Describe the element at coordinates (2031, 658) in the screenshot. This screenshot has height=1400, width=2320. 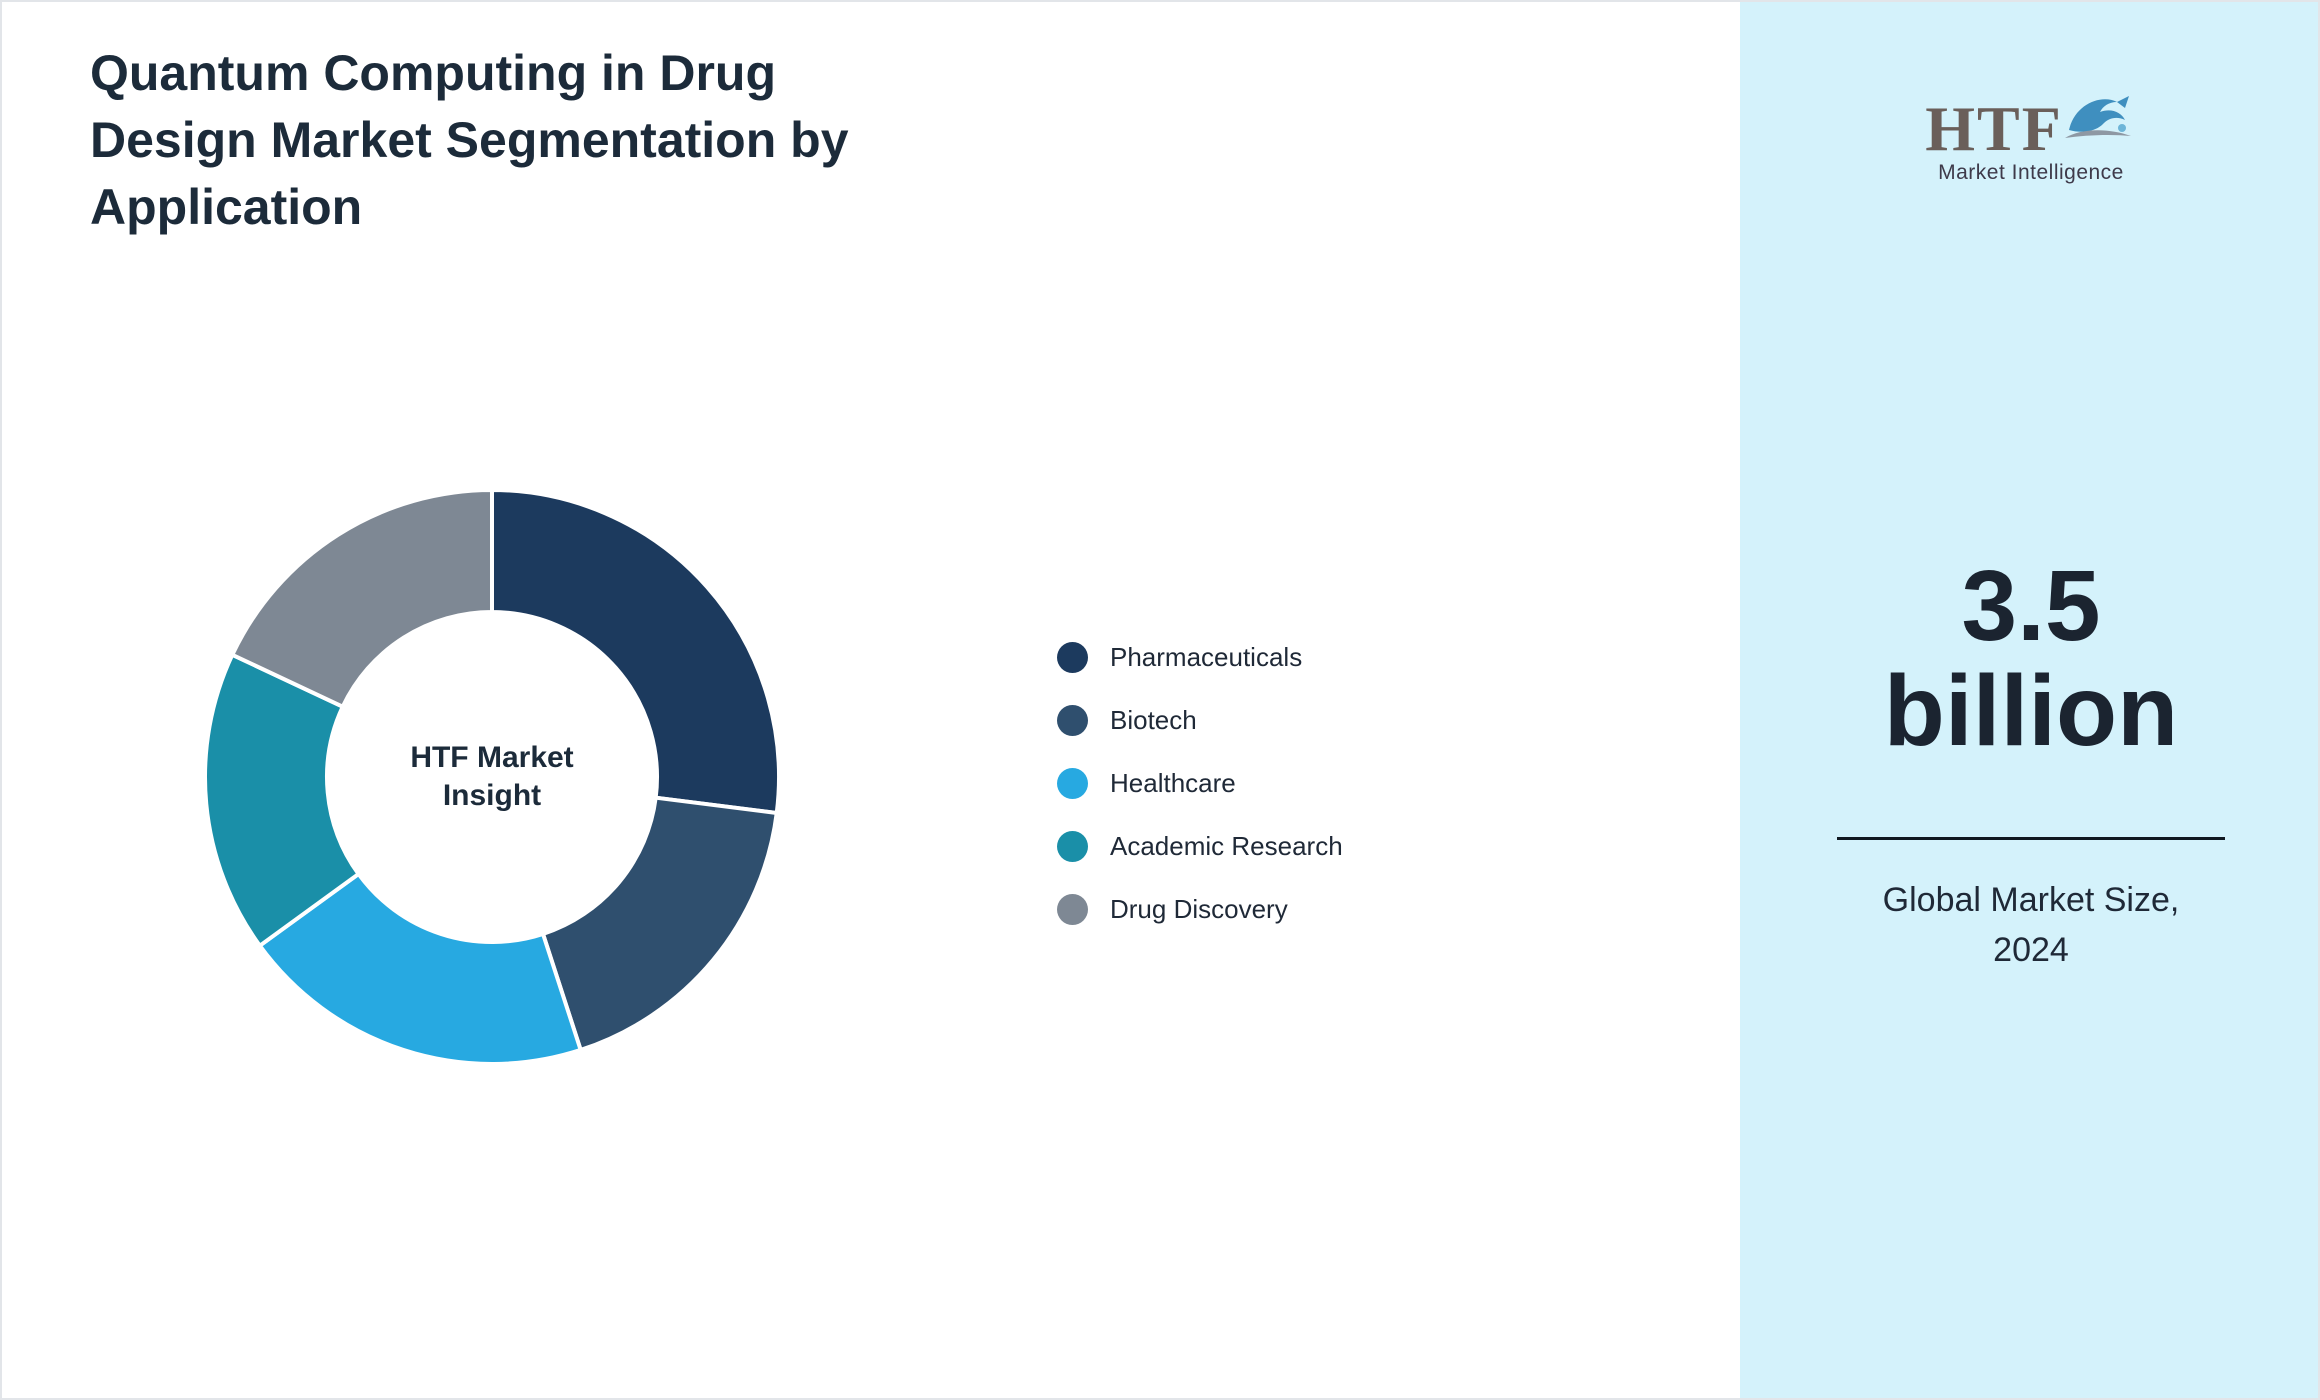
I see `market-size-value: 3.5 billion` at that location.